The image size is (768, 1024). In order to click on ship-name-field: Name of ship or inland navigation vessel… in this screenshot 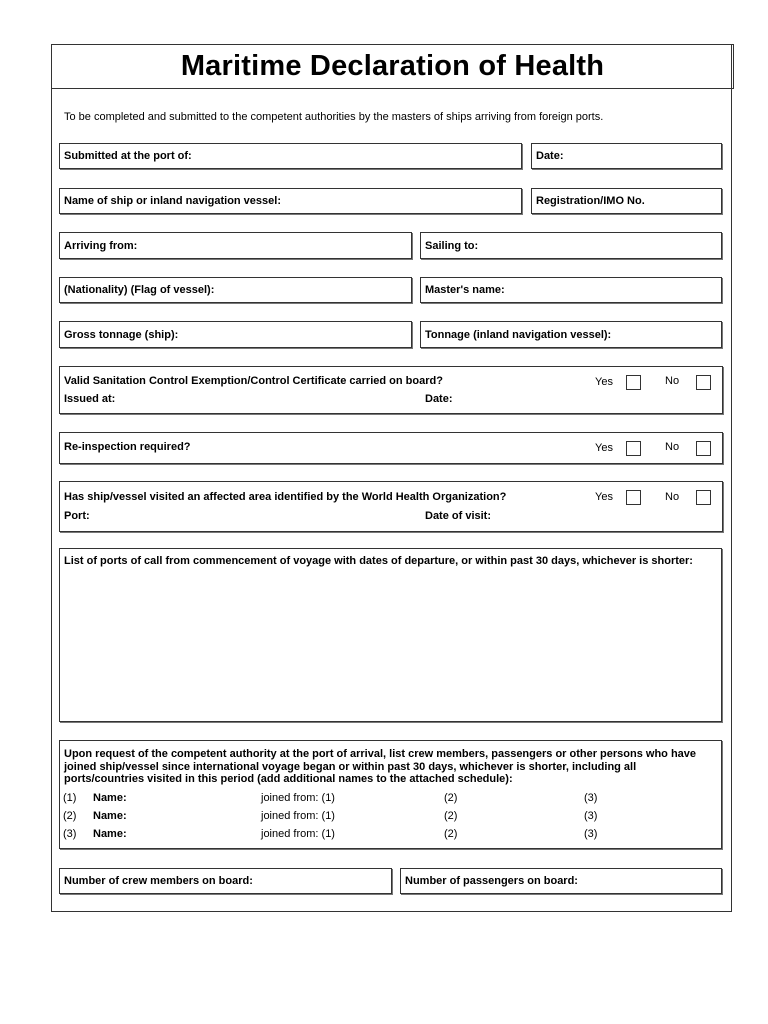, I will do `click(290, 201)`.